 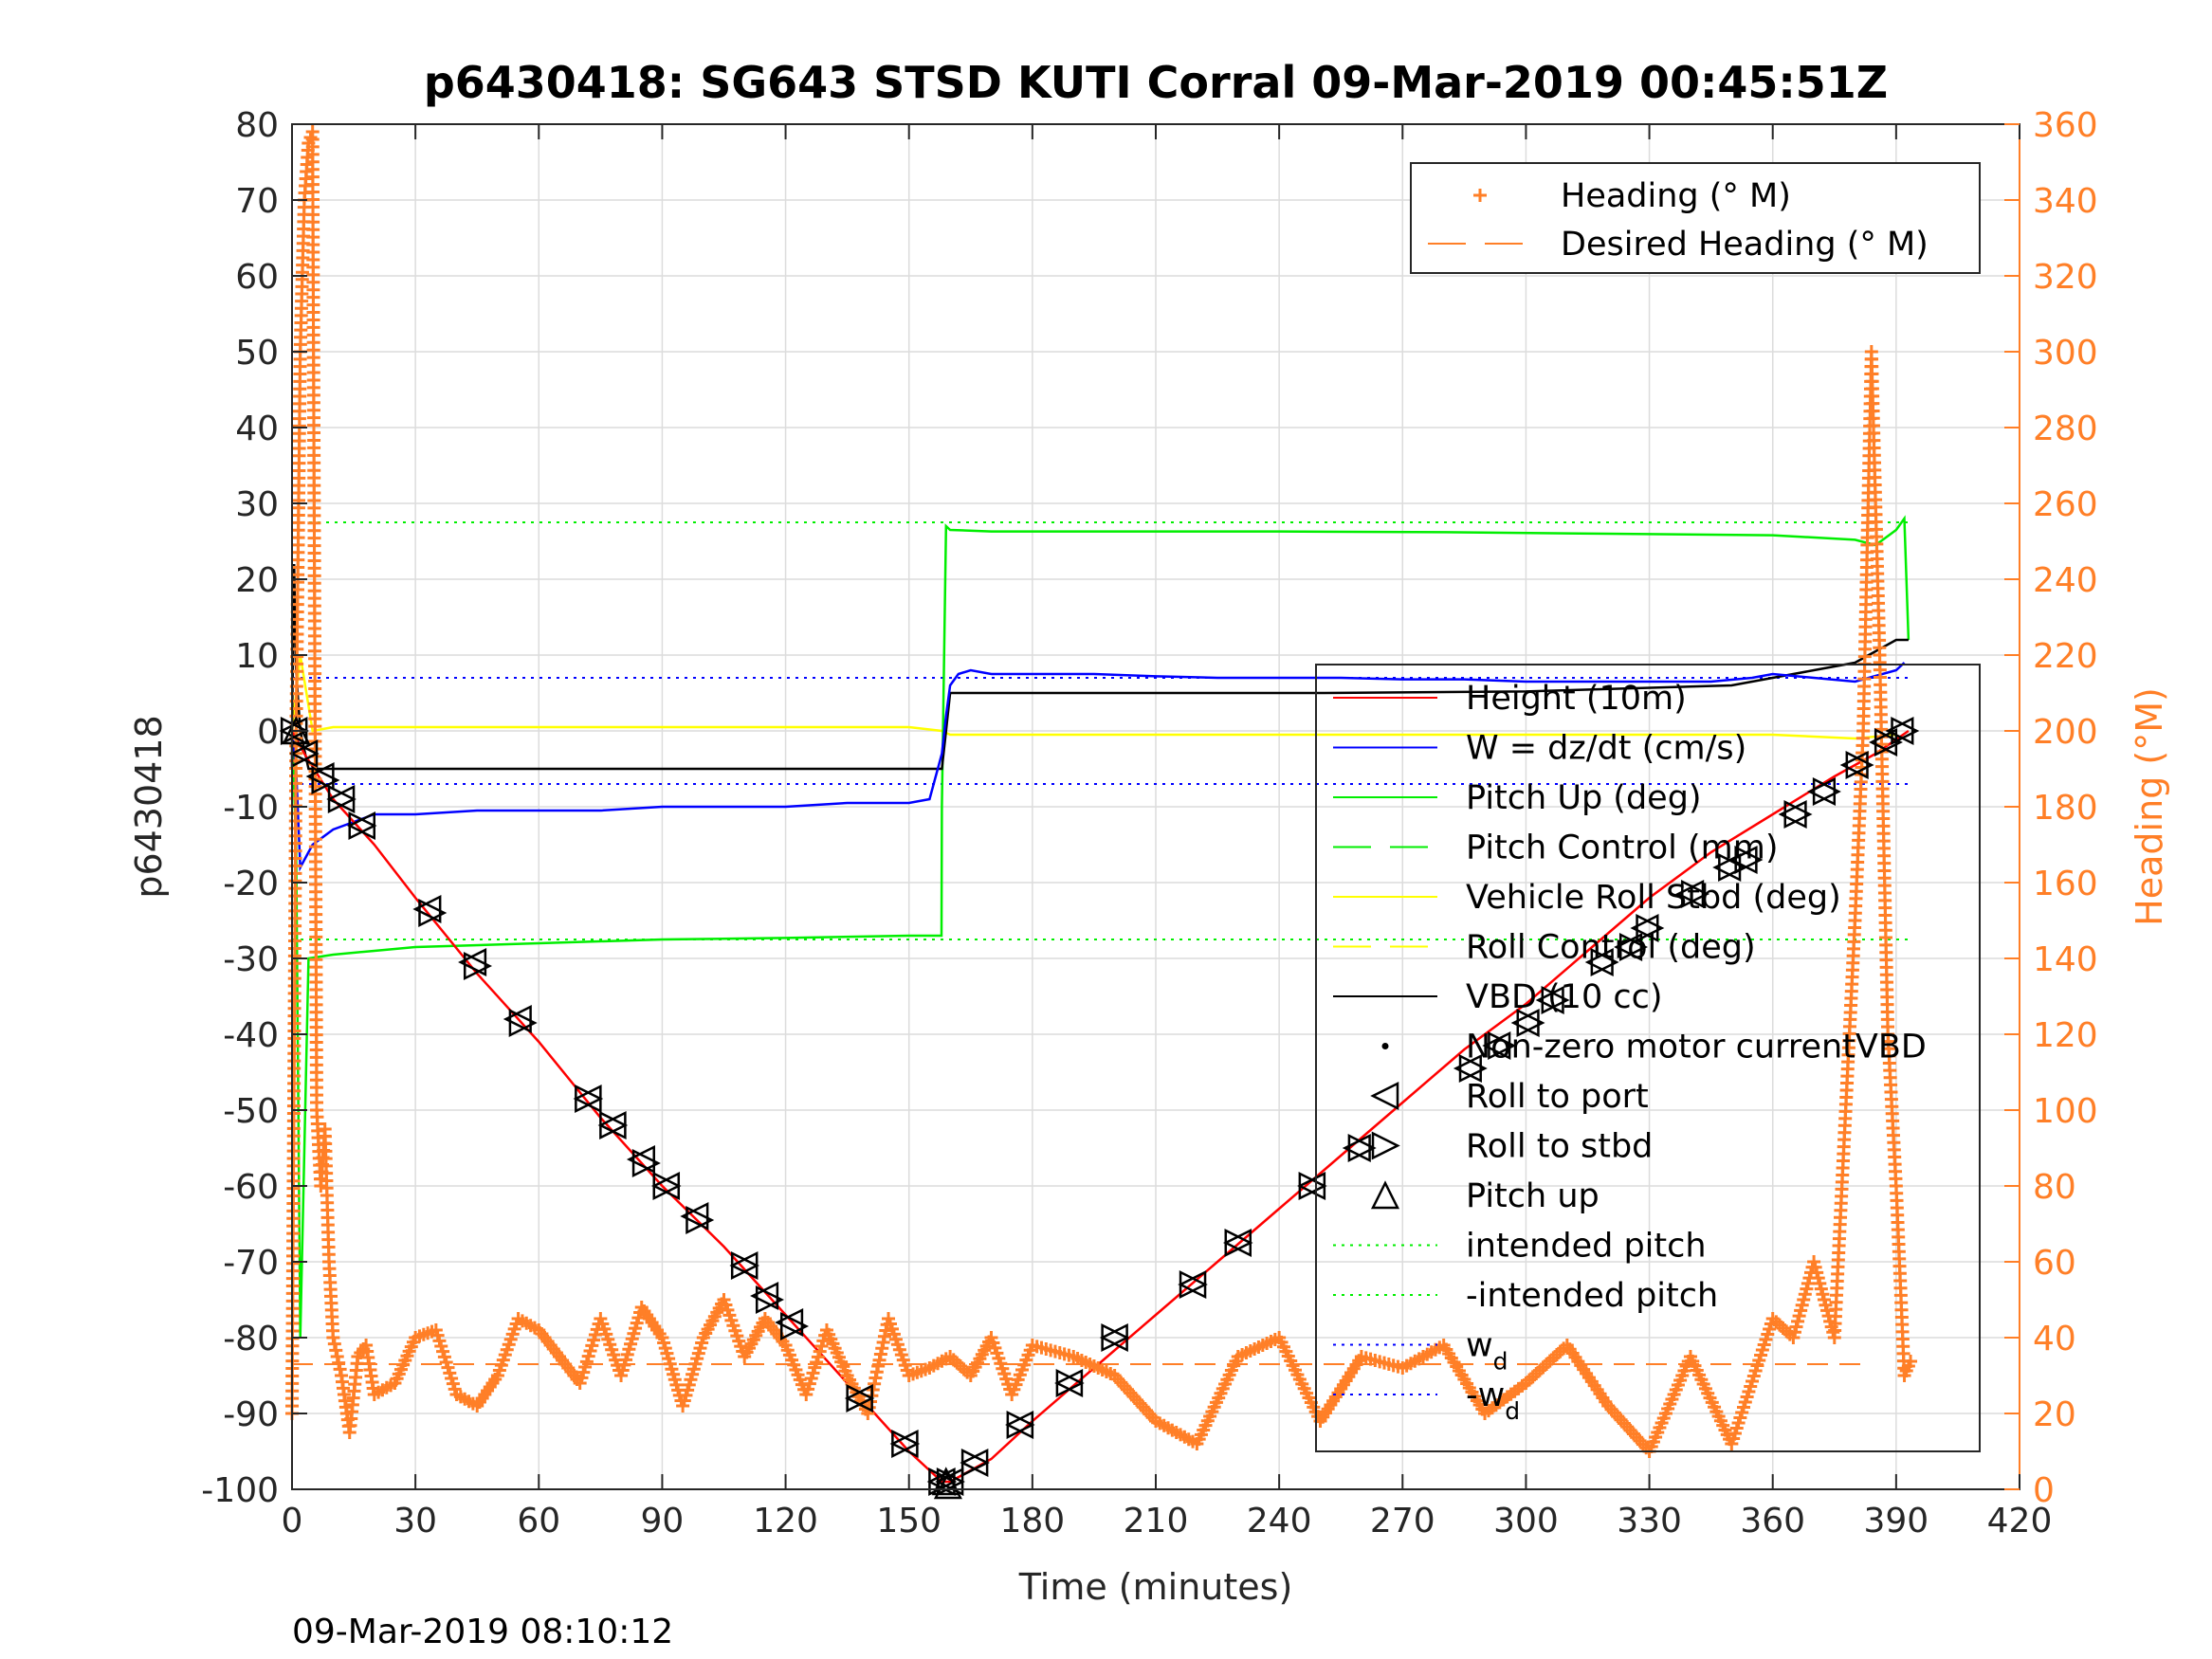 I want to click on right-tick-label: 280, so click(x=2065, y=429).